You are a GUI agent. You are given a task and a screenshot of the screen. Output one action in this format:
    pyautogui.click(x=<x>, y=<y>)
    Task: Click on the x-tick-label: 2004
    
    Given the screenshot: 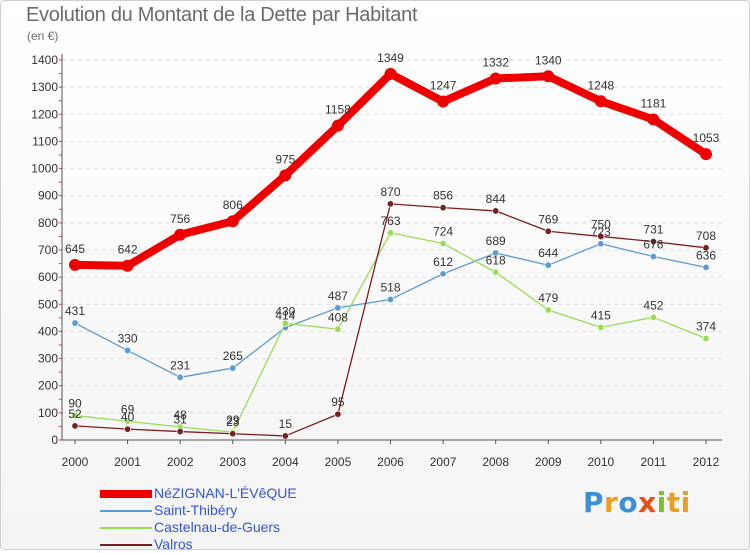 What is the action you would take?
    pyautogui.click(x=285, y=462)
    